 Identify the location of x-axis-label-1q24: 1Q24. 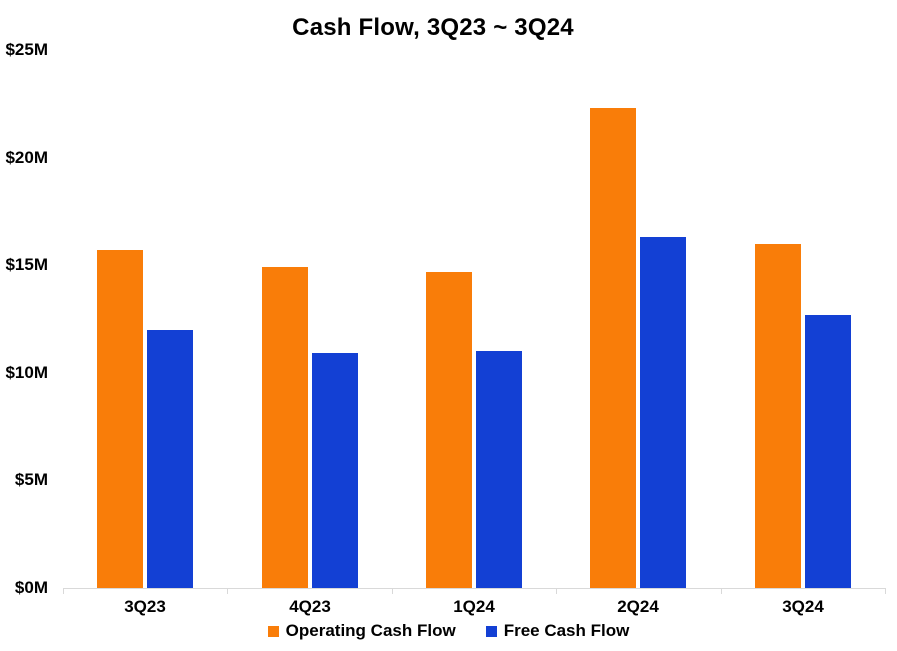
(474, 606).